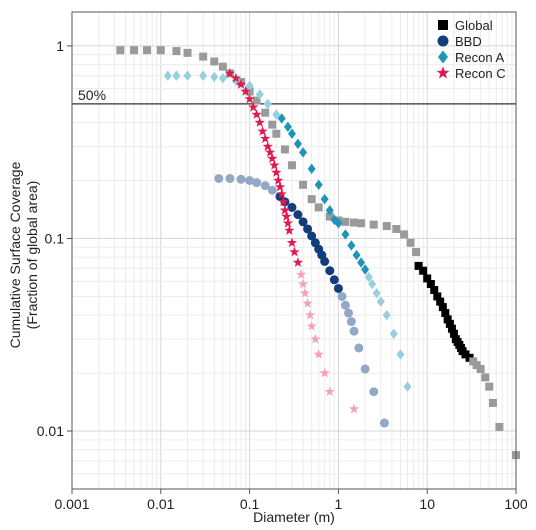  Describe the element at coordinates (15, 254) in the screenshot. I see `y-axis-title-line-1: Cumulative Surface Coverage` at that location.